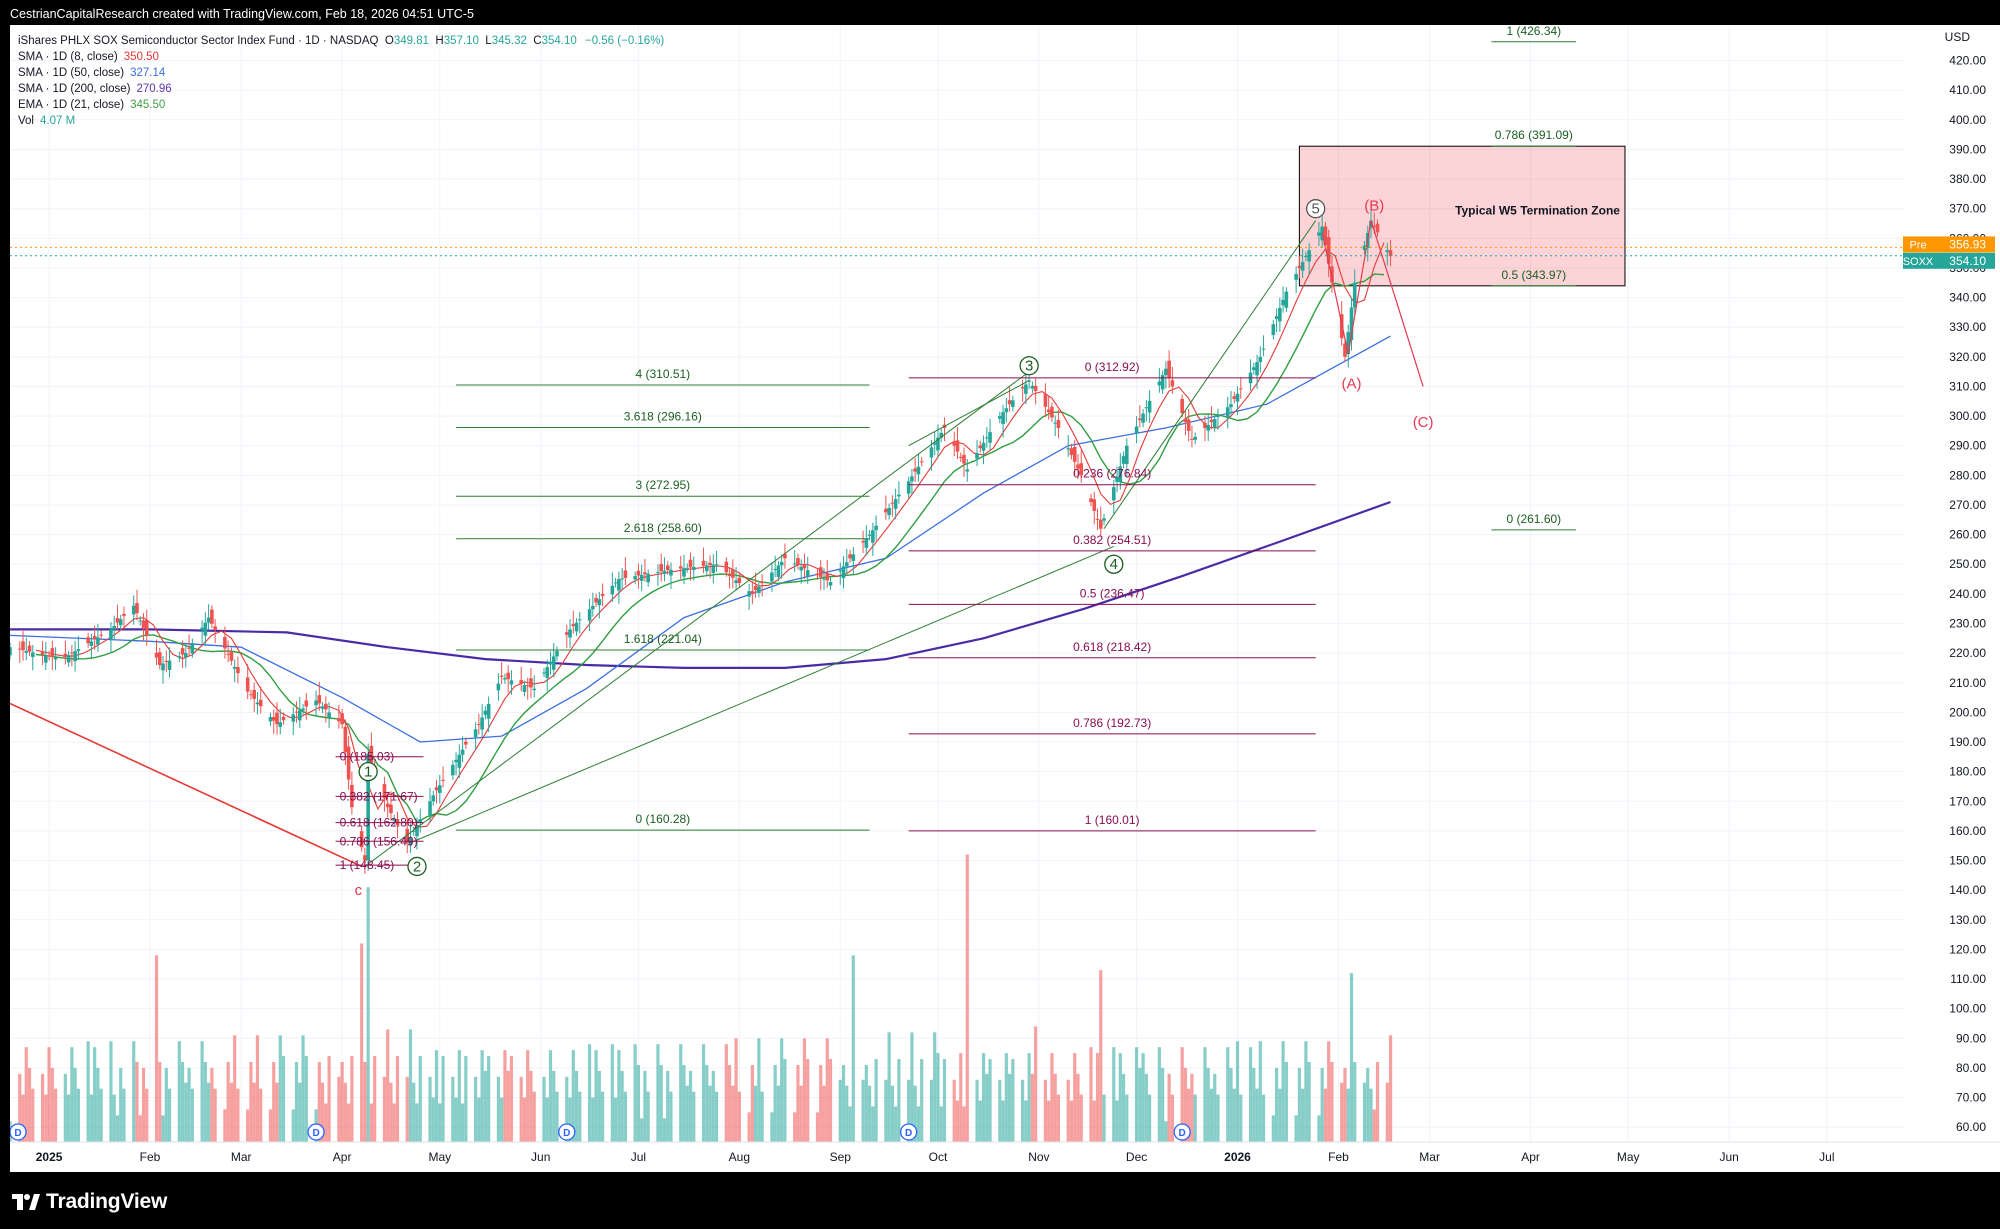 This screenshot has height=1229, width=2000. Describe the element at coordinates (405, 41) in the screenshot. I see `legend-open: O349.81` at that location.